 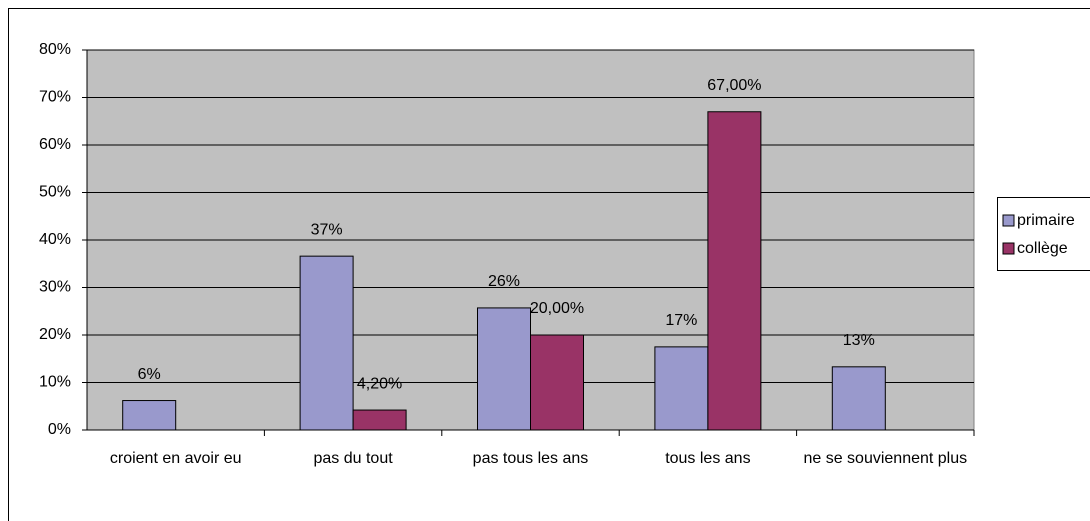 I want to click on y-tick-label: 10%, so click(x=55, y=382).